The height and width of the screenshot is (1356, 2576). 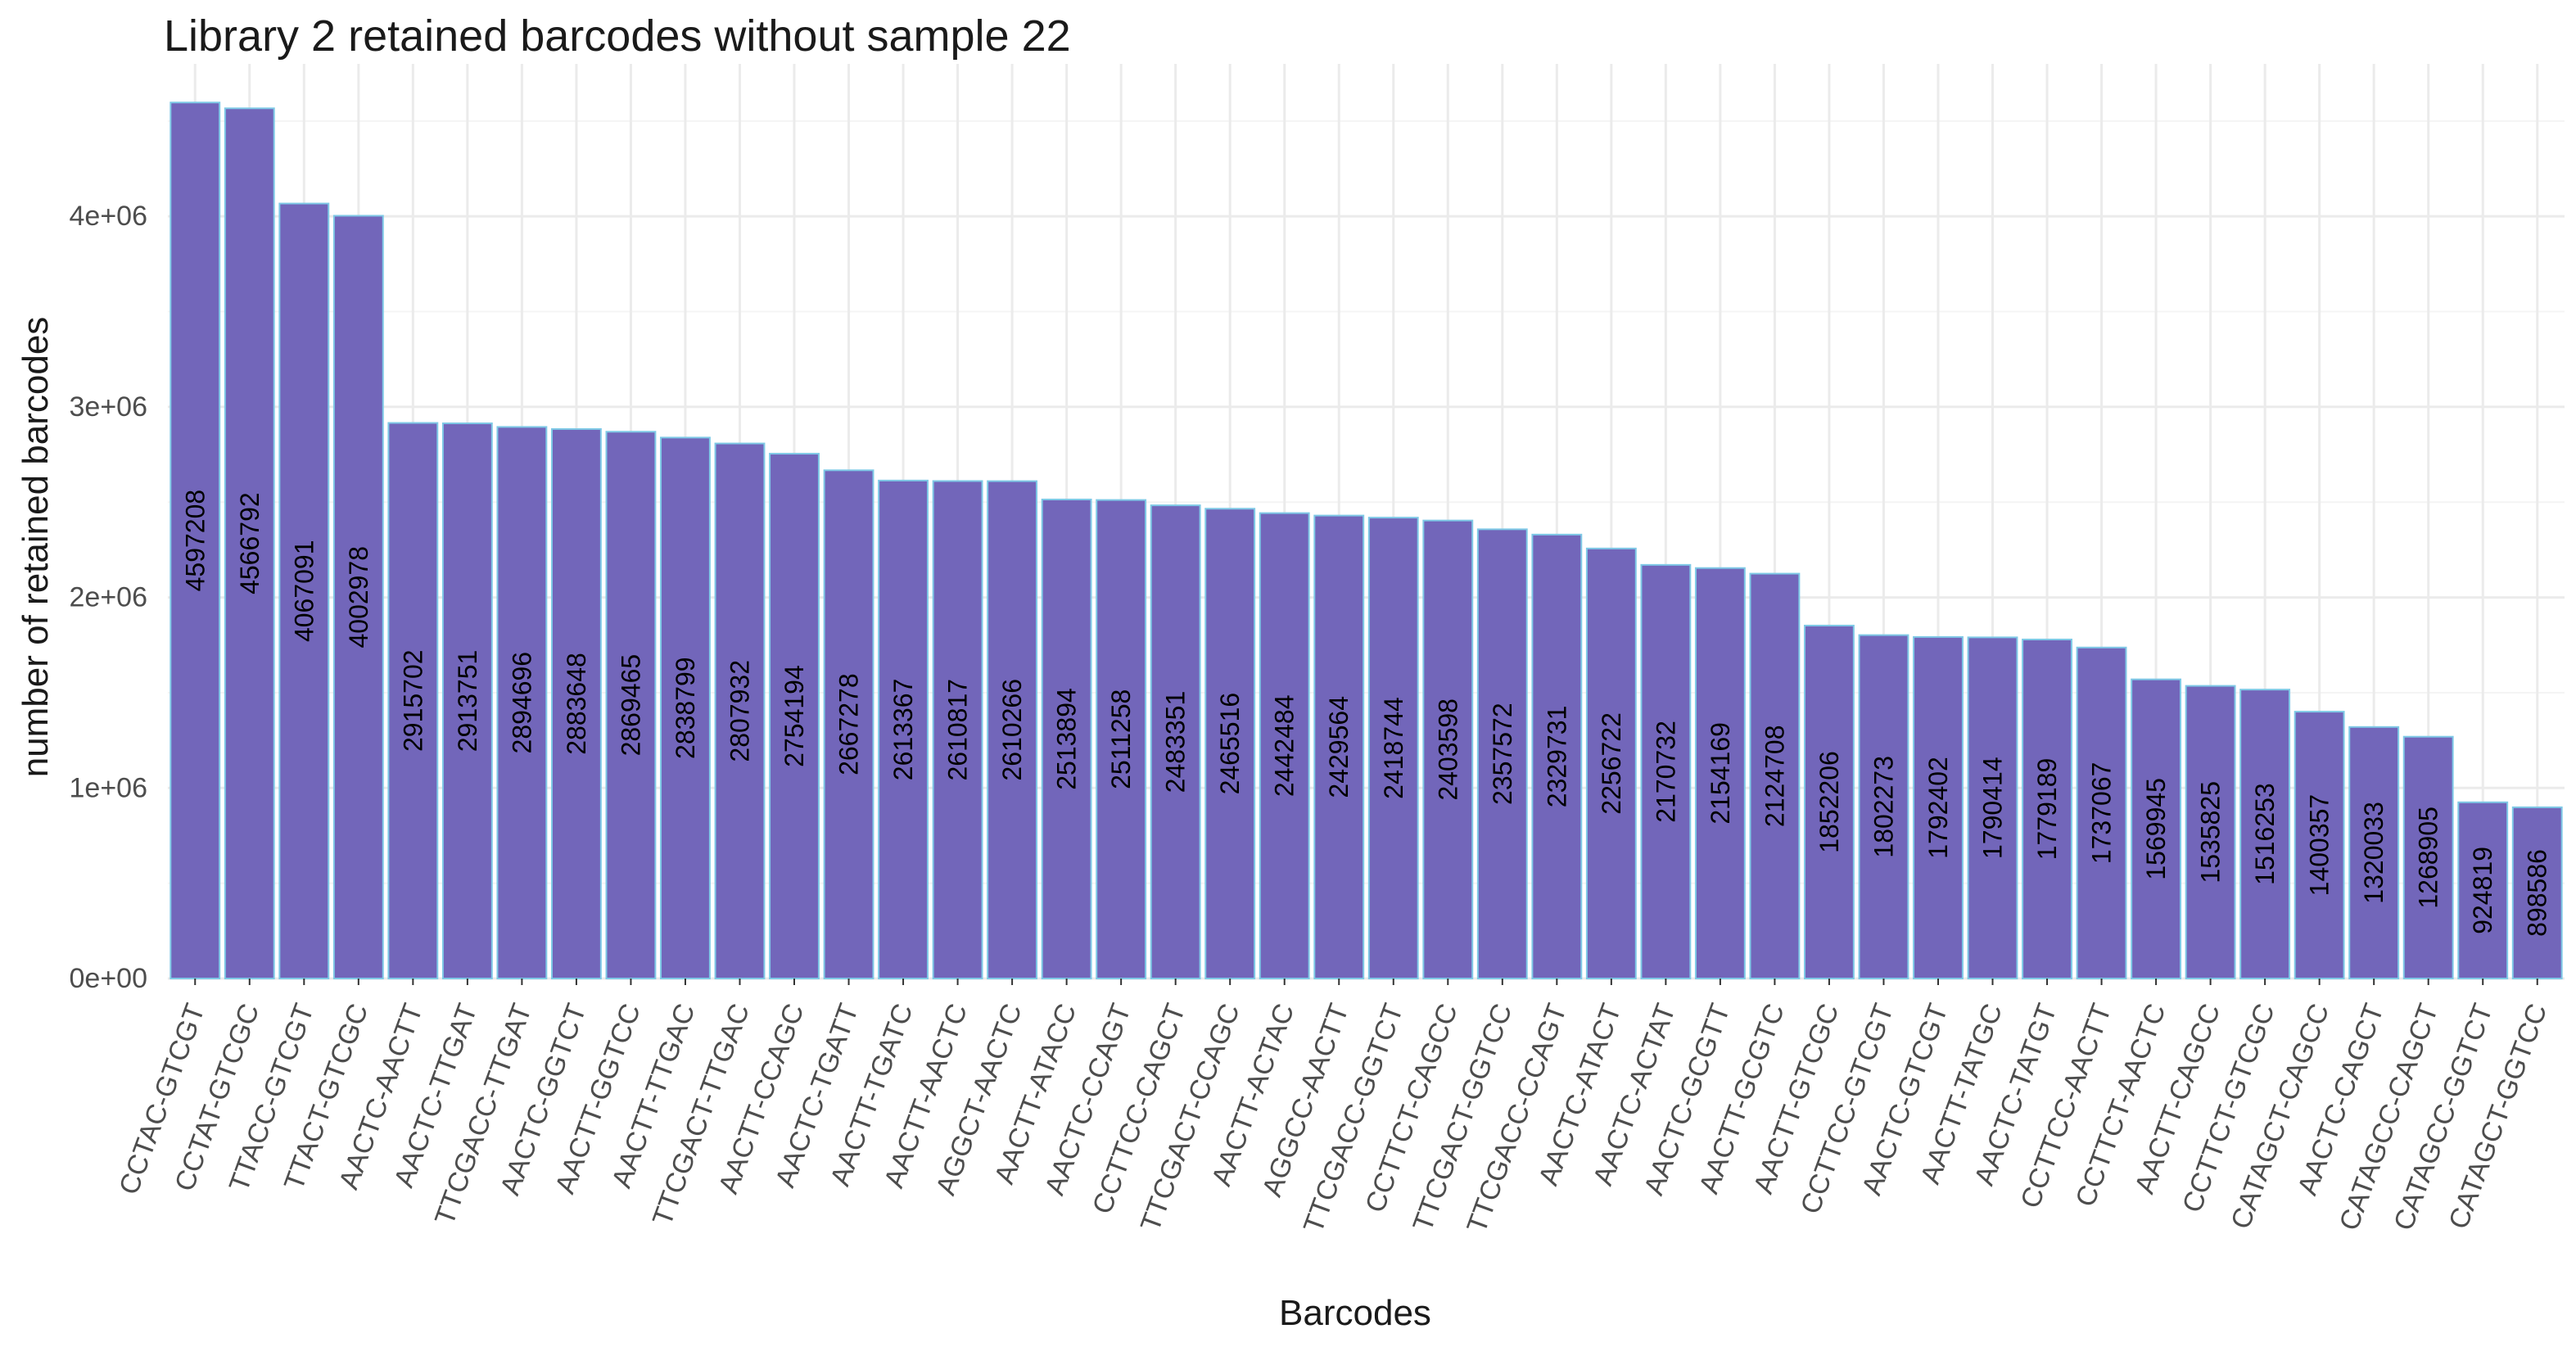 I want to click on bar-AACTT-CAGCC, so click(x=2210, y=832).